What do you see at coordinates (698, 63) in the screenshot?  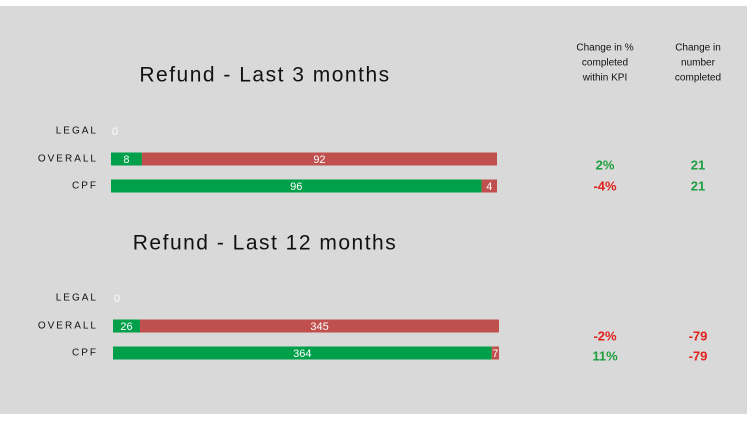 I see `column-header: number` at bounding box center [698, 63].